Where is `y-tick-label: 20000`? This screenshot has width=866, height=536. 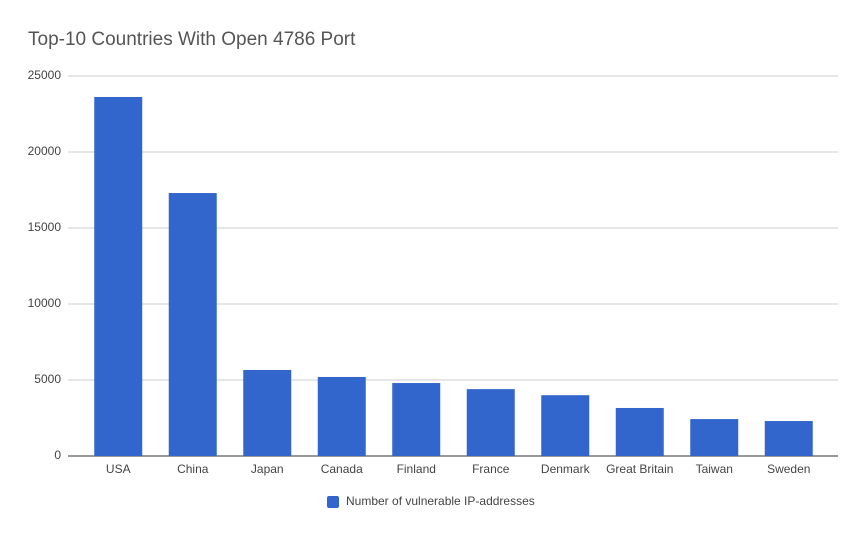
y-tick-label: 20000 is located at coordinates (45, 151).